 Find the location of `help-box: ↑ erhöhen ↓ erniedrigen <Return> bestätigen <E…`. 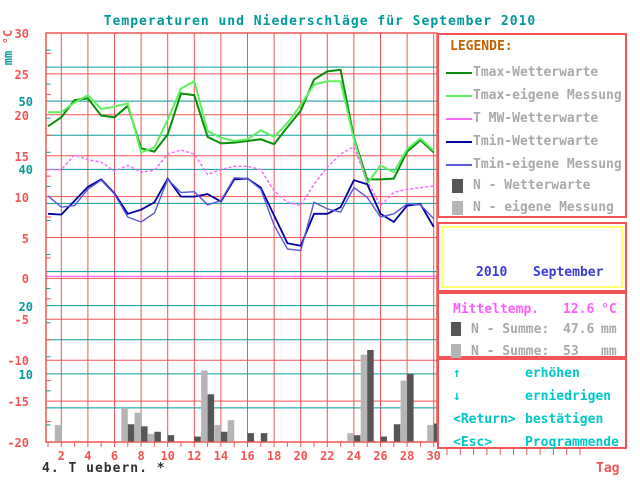

help-box: ↑ erhöhen ↓ erniedrigen <Return> bestätigen <E… is located at coordinates (532, 404).